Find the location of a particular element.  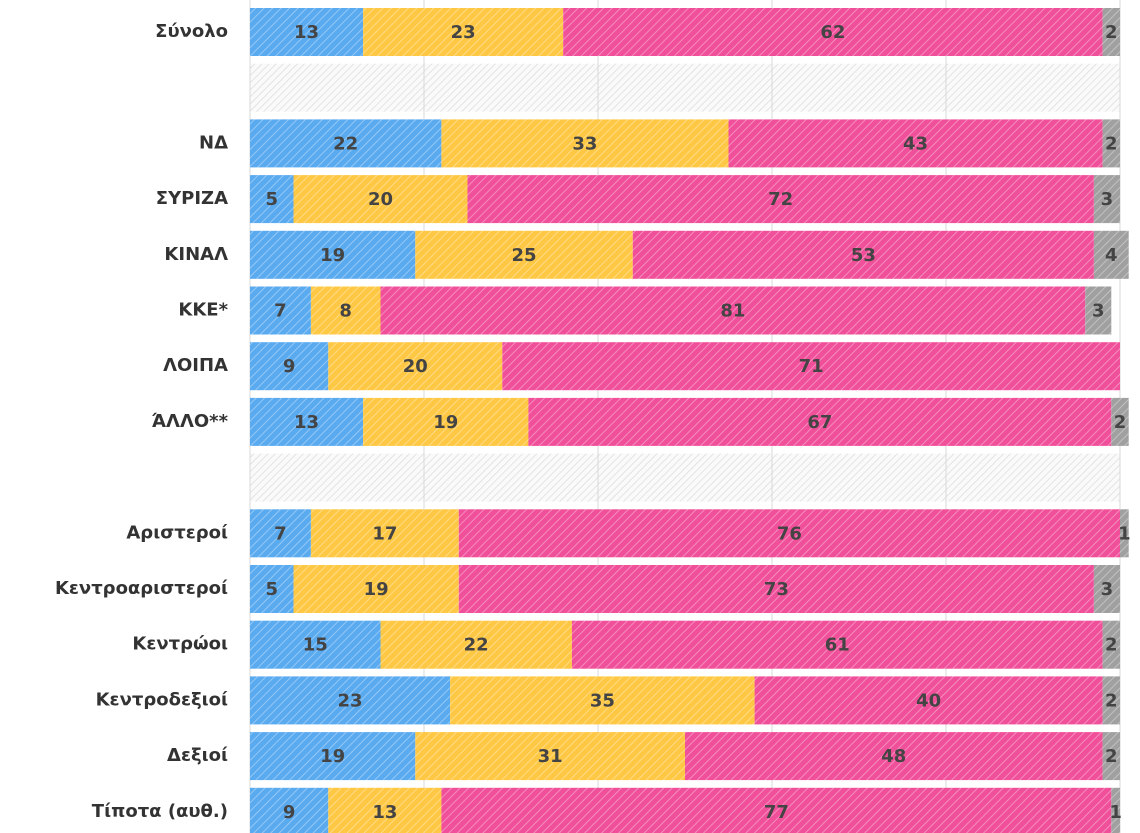

data-label: 8 is located at coordinates (345, 311).